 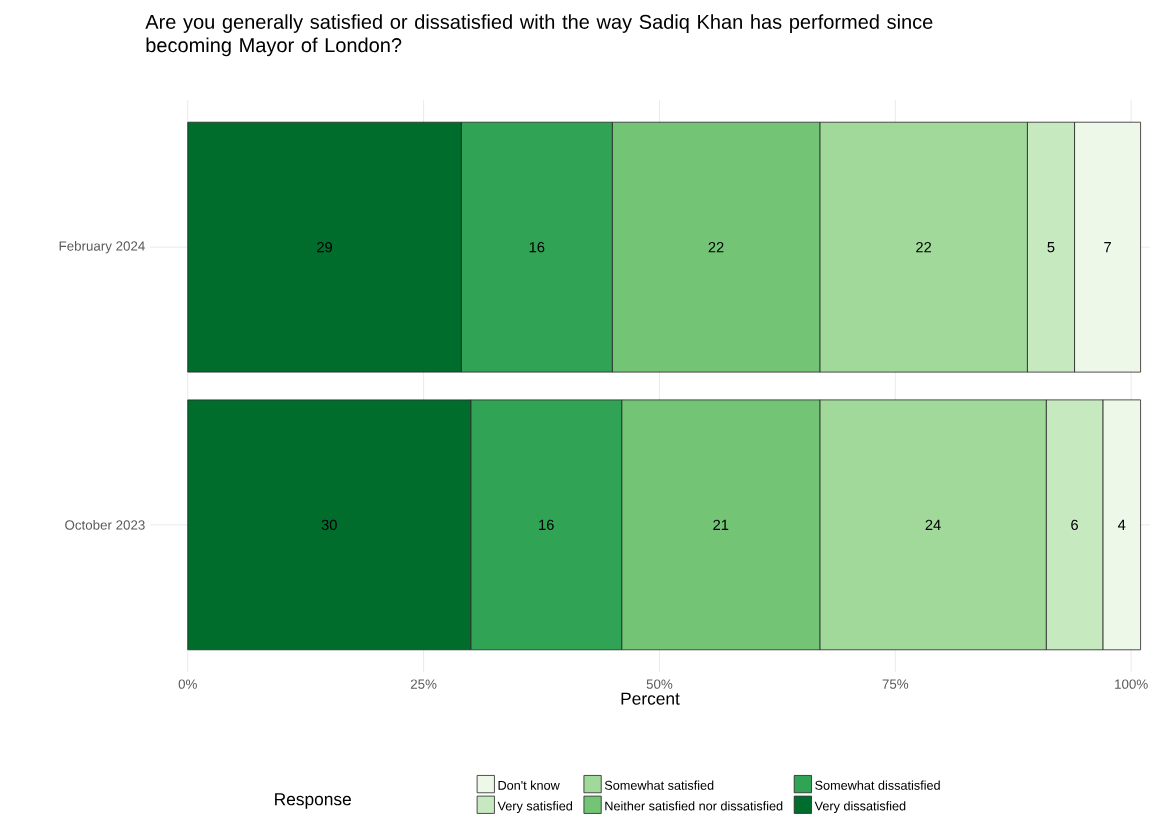 What do you see at coordinates (529, 785) in the screenshot?
I see `legend-label: Don't know` at bounding box center [529, 785].